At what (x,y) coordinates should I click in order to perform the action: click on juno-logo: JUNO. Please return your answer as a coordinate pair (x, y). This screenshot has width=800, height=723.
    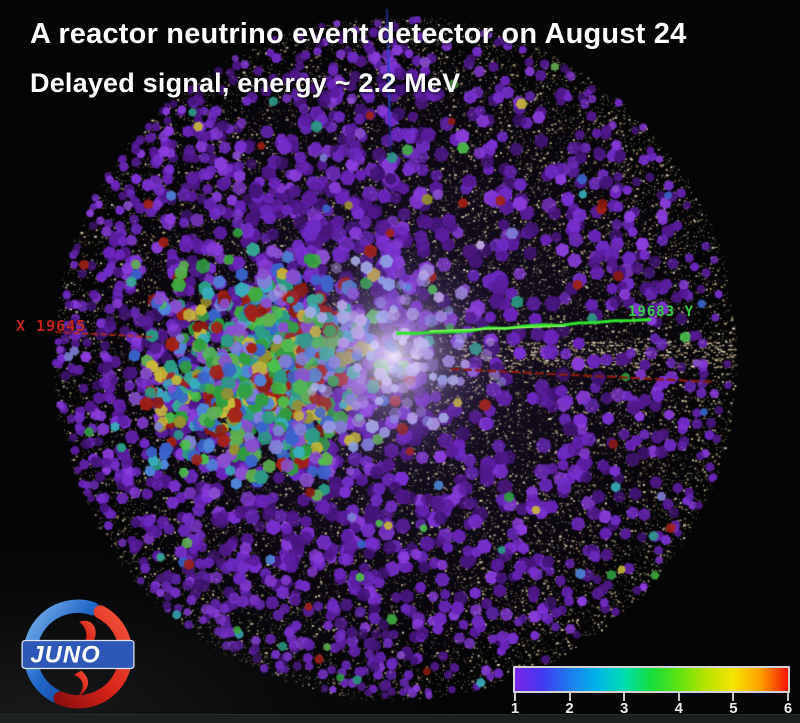
    Looking at the image, I should click on (78, 654).